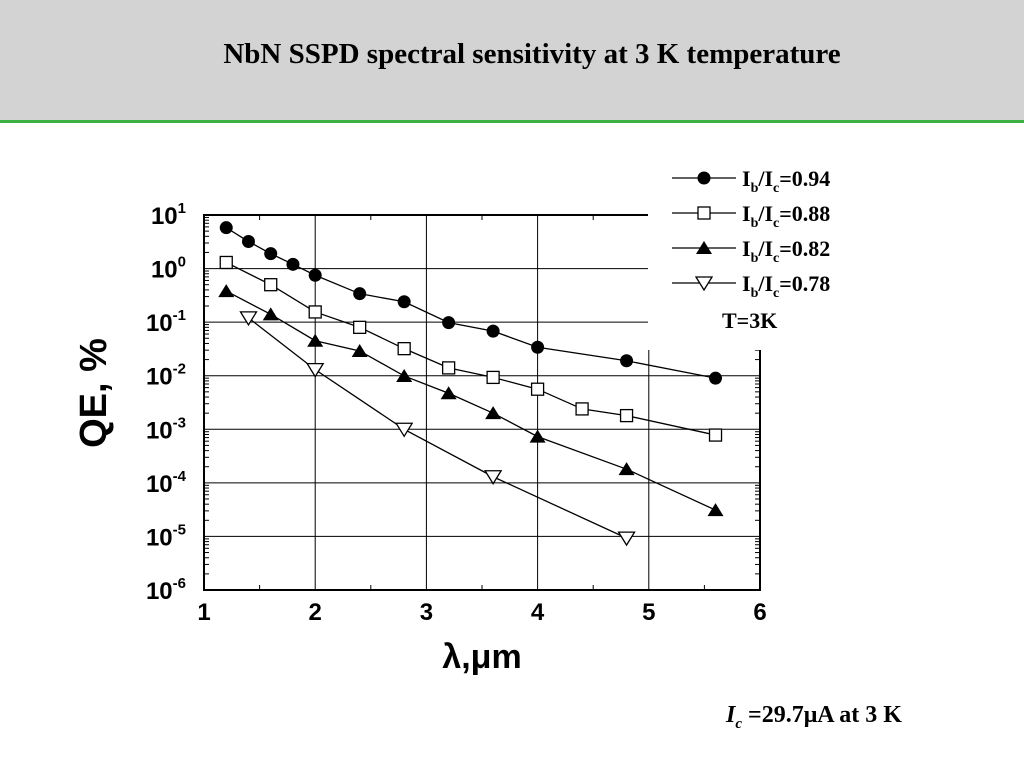 This screenshot has width=1024, height=768. What do you see at coordinates (203, 612) in the screenshot?
I see `x-tick-label: 1` at bounding box center [203, 612].